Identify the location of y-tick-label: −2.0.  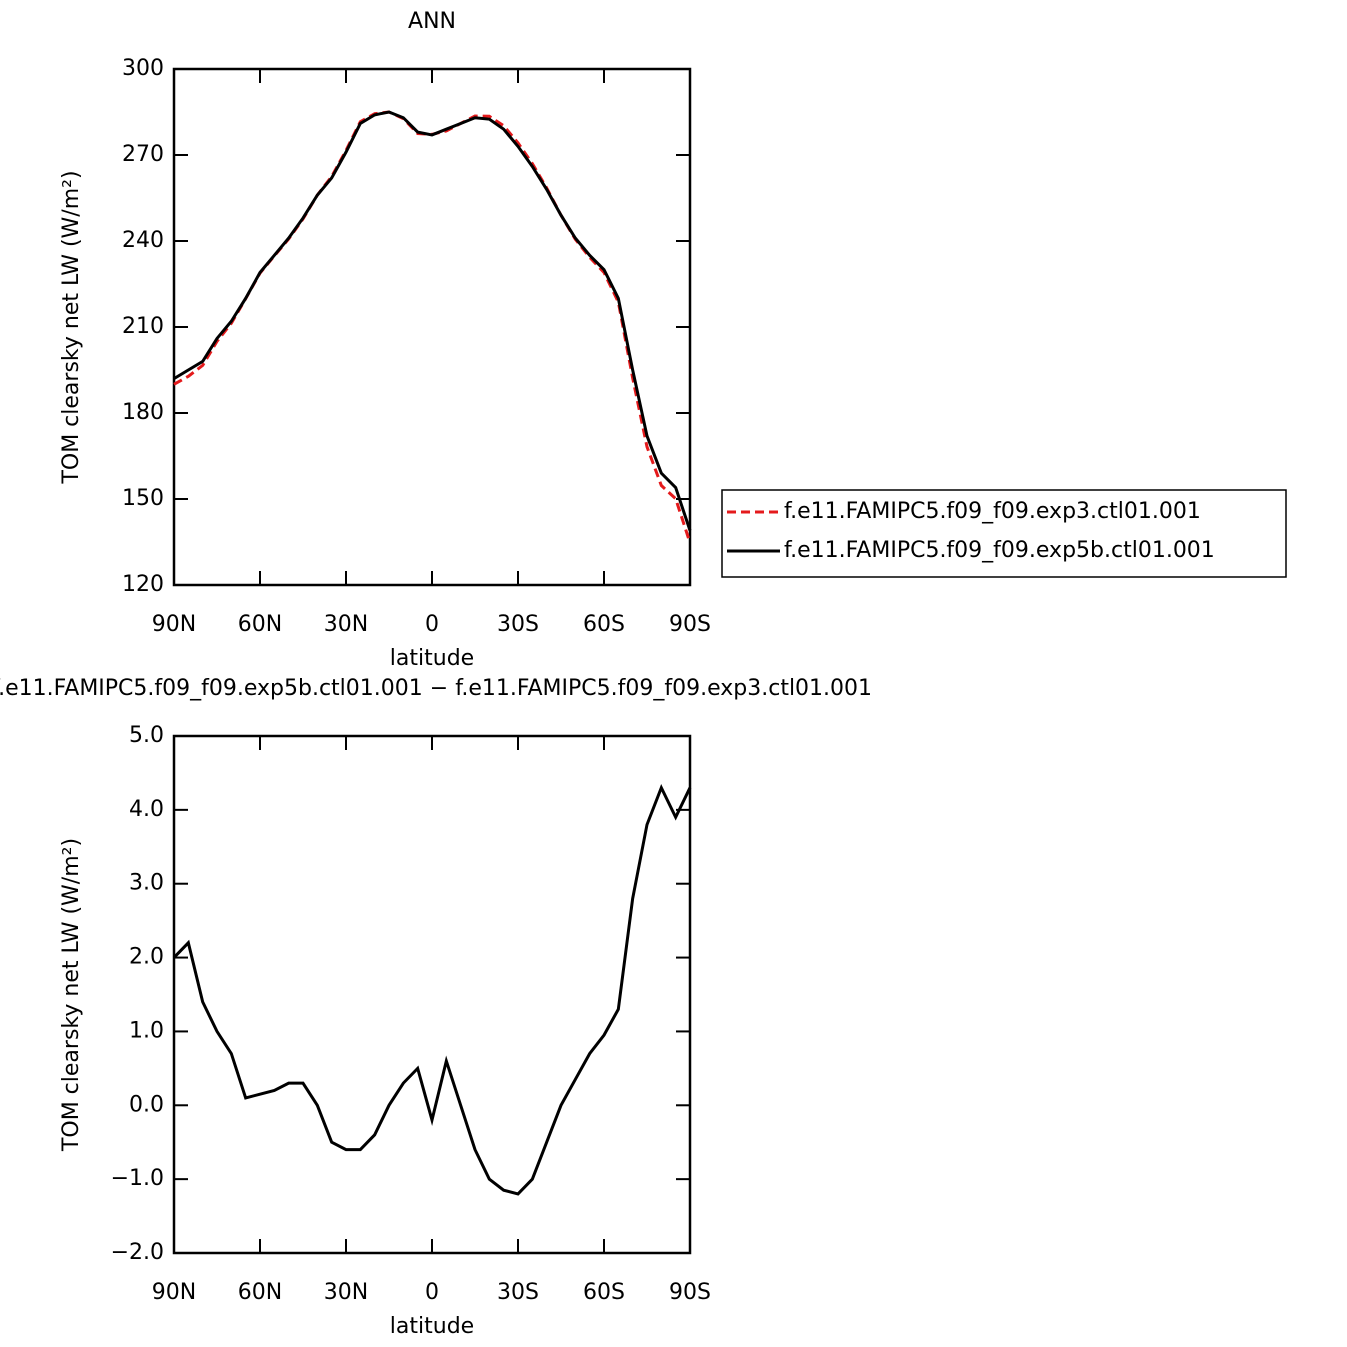
(137, 1252).